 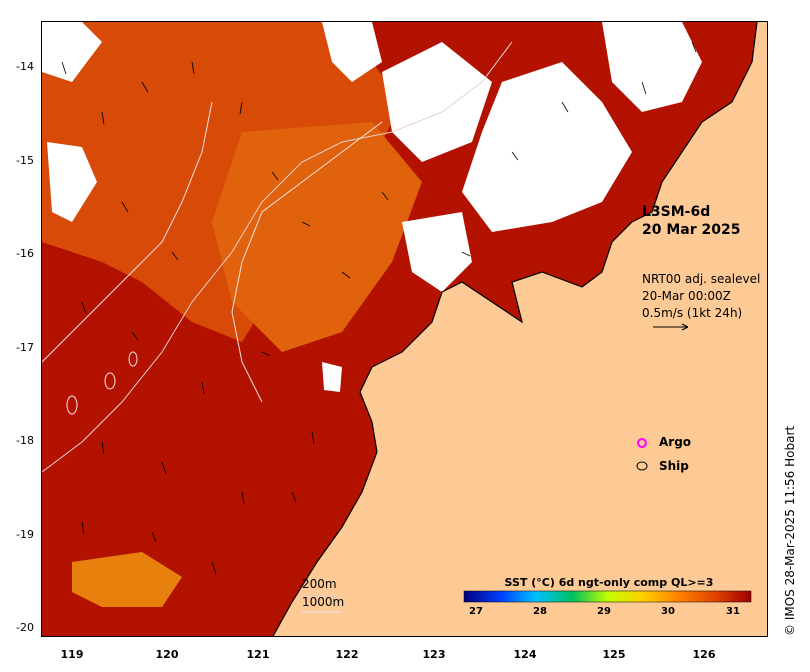 I want to click on current-scale-arrow, so click(x=671, y=327).